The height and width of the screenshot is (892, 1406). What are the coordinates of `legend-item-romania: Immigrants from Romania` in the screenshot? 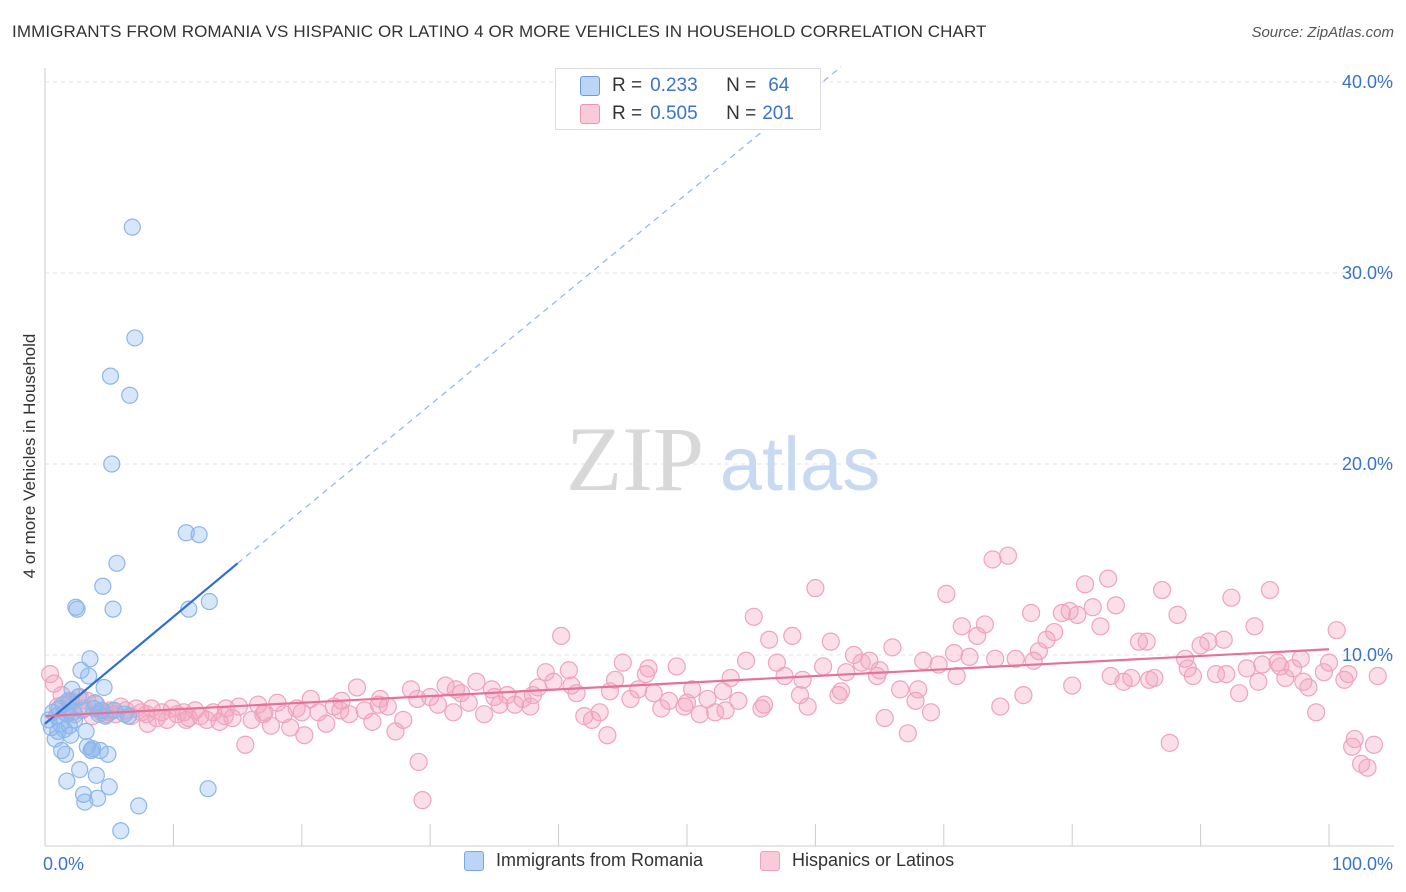 It's located at (583, 860).